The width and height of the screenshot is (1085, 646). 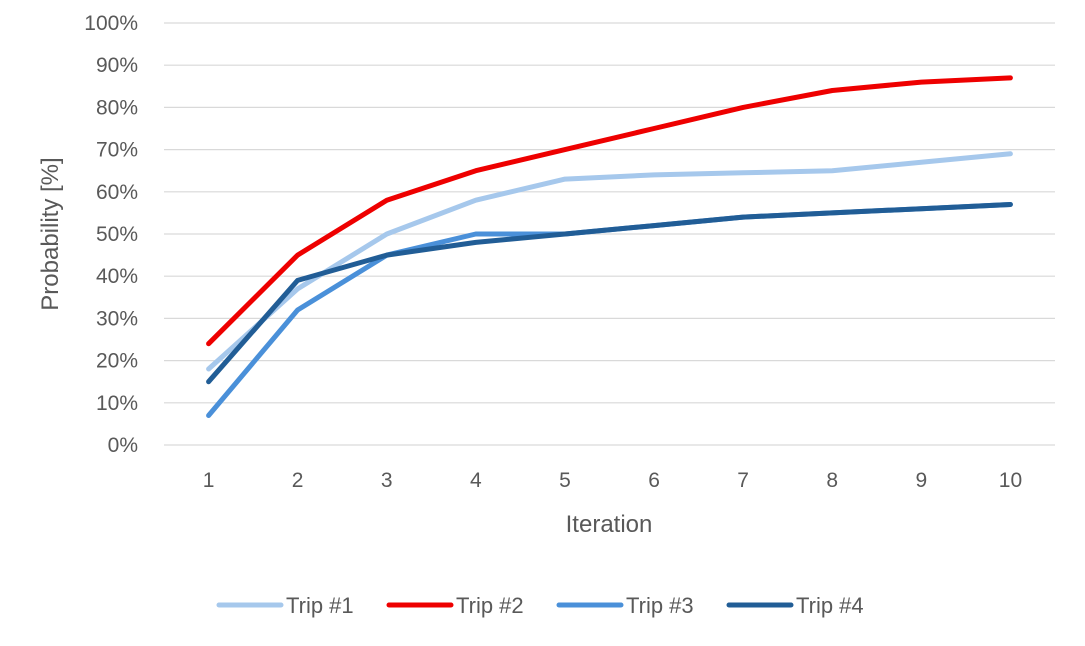 What do you see at coordinates (117, 234) in the screenshot?
I see `y-tick-label: 50%` at bounding box center [117, 234].